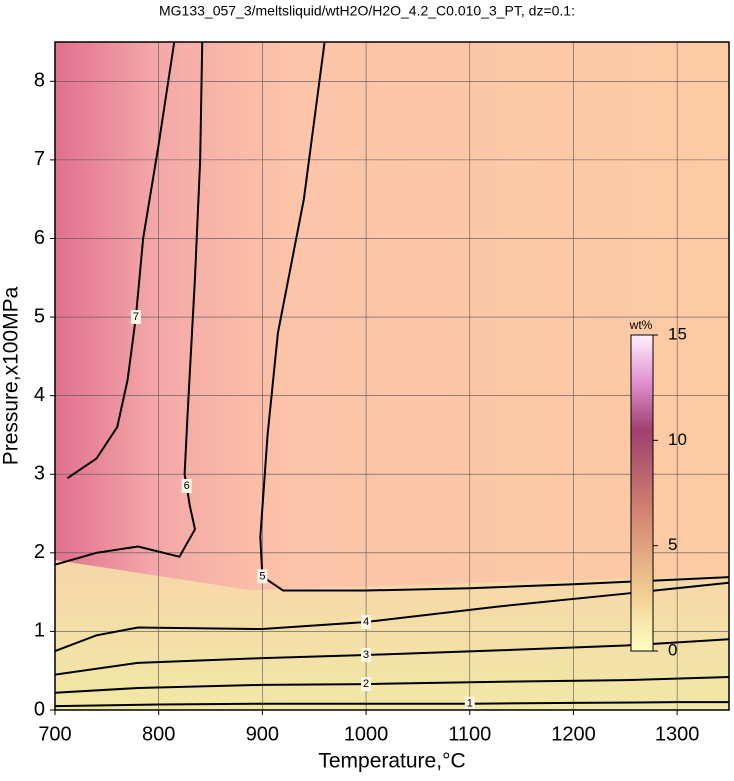  Describe the element at coordinates (677, 333) in the screenshot. I see `colorbar-tick-label: 15` at that location.